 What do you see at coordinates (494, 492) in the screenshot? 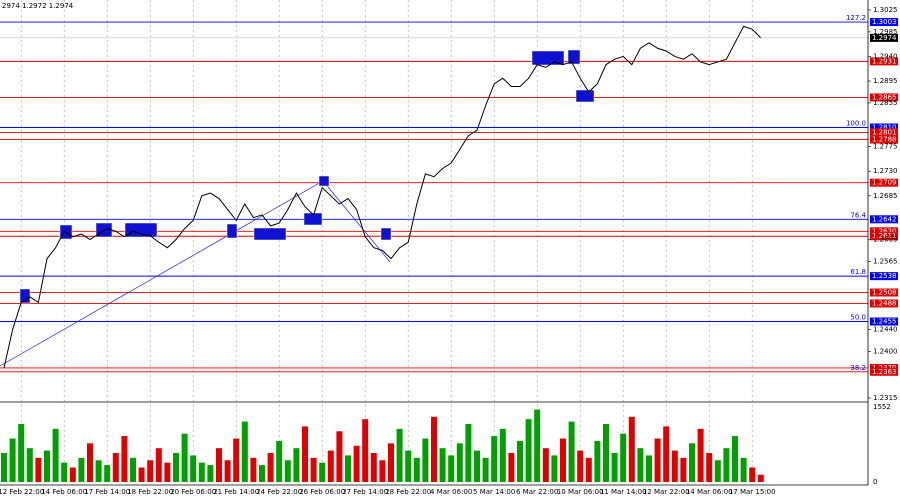
I see `x-tick-label: 5 Mar 14:00` at bounding box center [494, 492].